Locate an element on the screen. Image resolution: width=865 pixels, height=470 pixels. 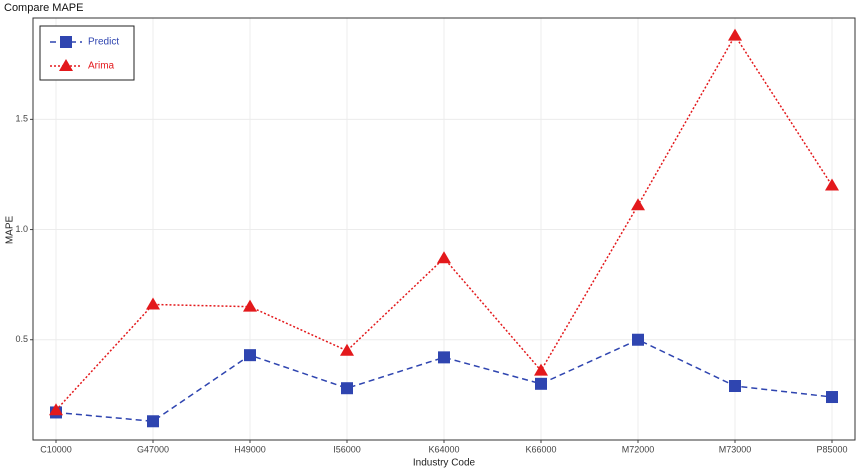
x-tick-label: K66000 is located at coordinates (540, 449).